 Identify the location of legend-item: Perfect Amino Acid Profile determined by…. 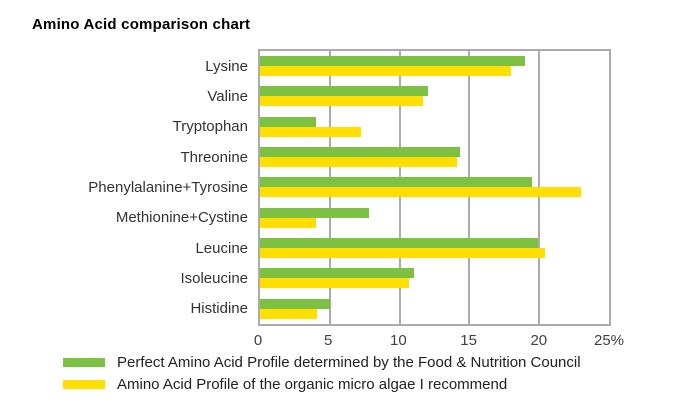
(322, 362).